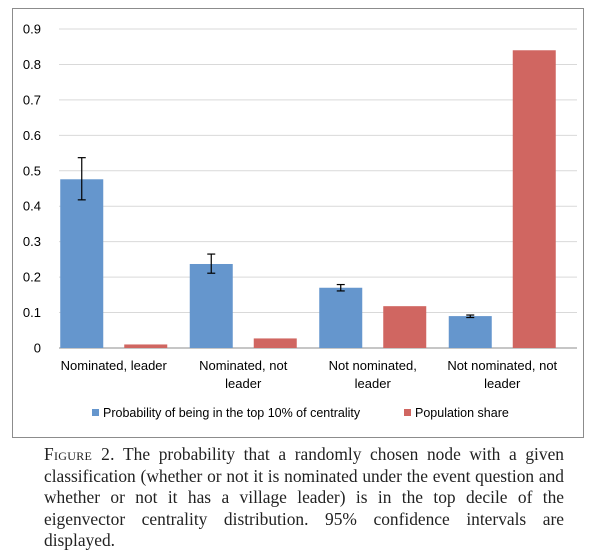 Image resolution: width=600 pixels, height=556 pixels. What do you see at coordinates (32, 99) in the screenshot?
I see `y-tick-label: 0.7` at bounding box center [32, 99].